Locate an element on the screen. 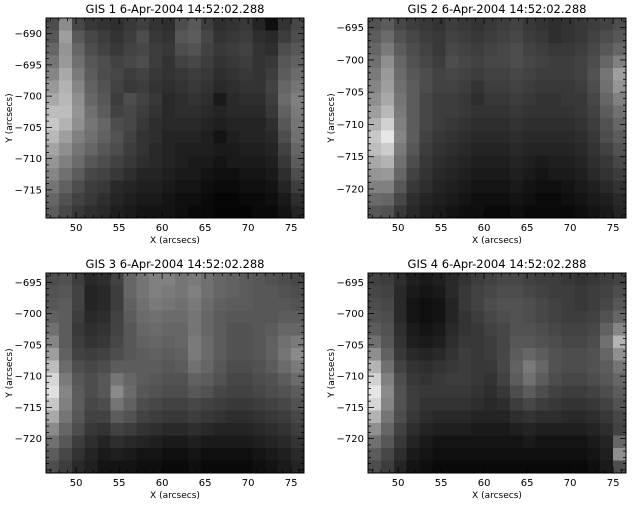 This screenshot has width=640, height=512. x-tick-label: 60 is located at coordinates (484, 228).